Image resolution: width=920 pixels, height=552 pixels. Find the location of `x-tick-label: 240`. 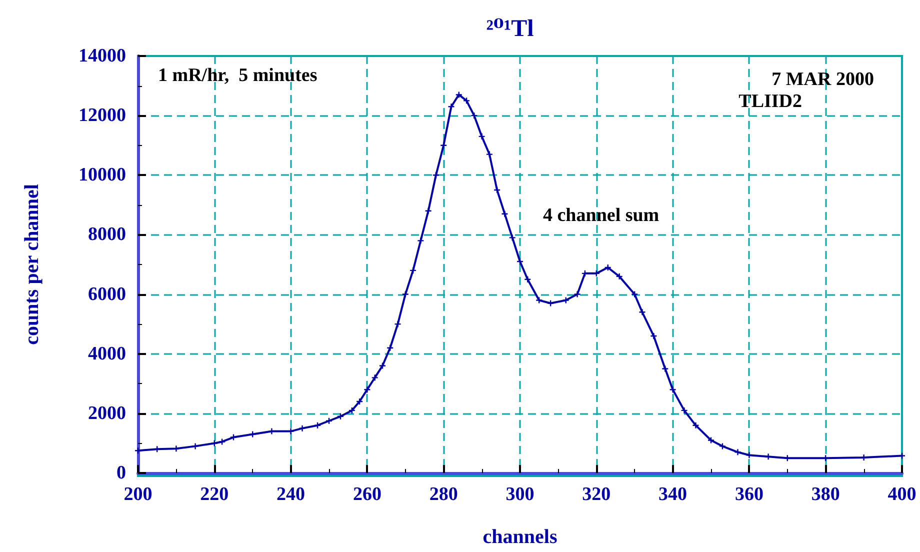

x-tick-label: 240 is located at coordinates (291, 494).